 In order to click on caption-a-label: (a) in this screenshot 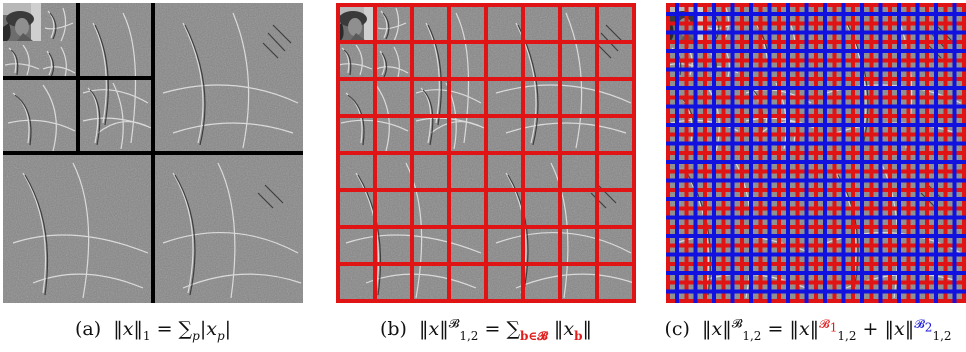, I will do `click(88, 329)`.